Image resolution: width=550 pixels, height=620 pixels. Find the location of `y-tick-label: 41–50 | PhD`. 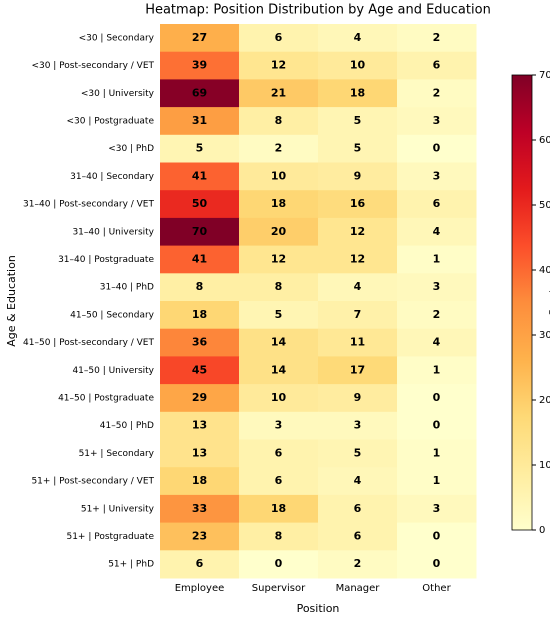

y-tick-label: 41–50 | PhD is located at coordinates (127, 426).